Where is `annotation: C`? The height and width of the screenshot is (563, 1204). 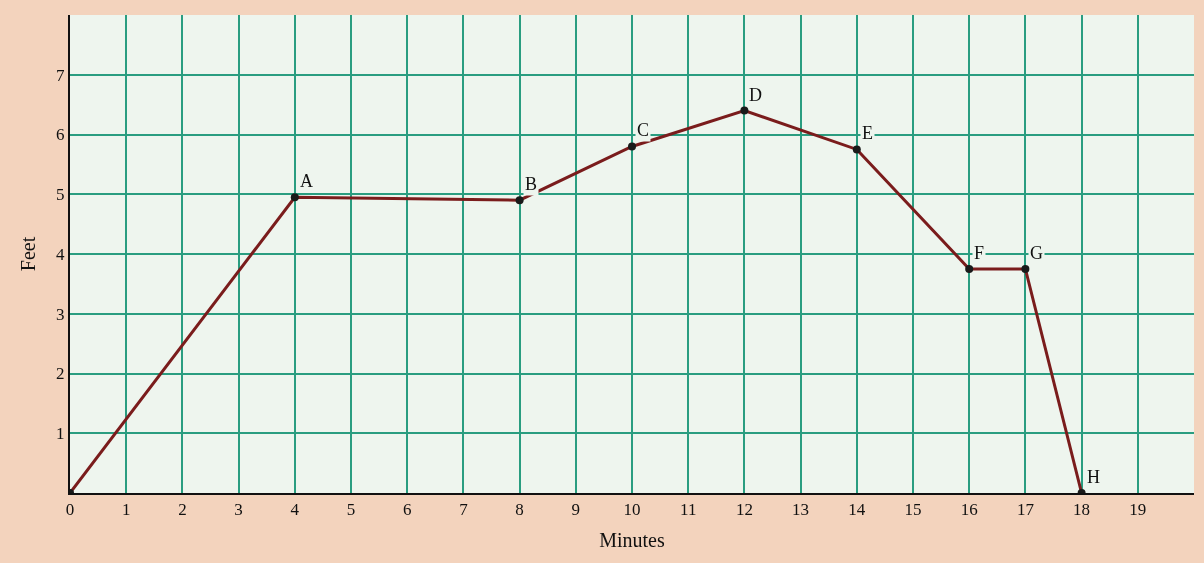 annotation: C is located at coordinates (643, 130).